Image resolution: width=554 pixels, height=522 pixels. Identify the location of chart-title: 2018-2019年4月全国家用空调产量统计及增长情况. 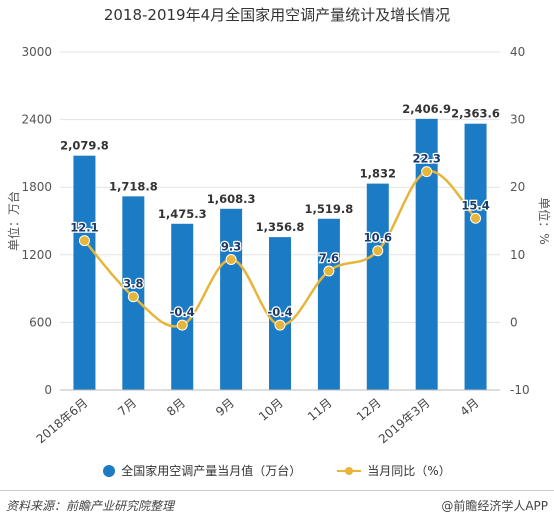
(277, 15).